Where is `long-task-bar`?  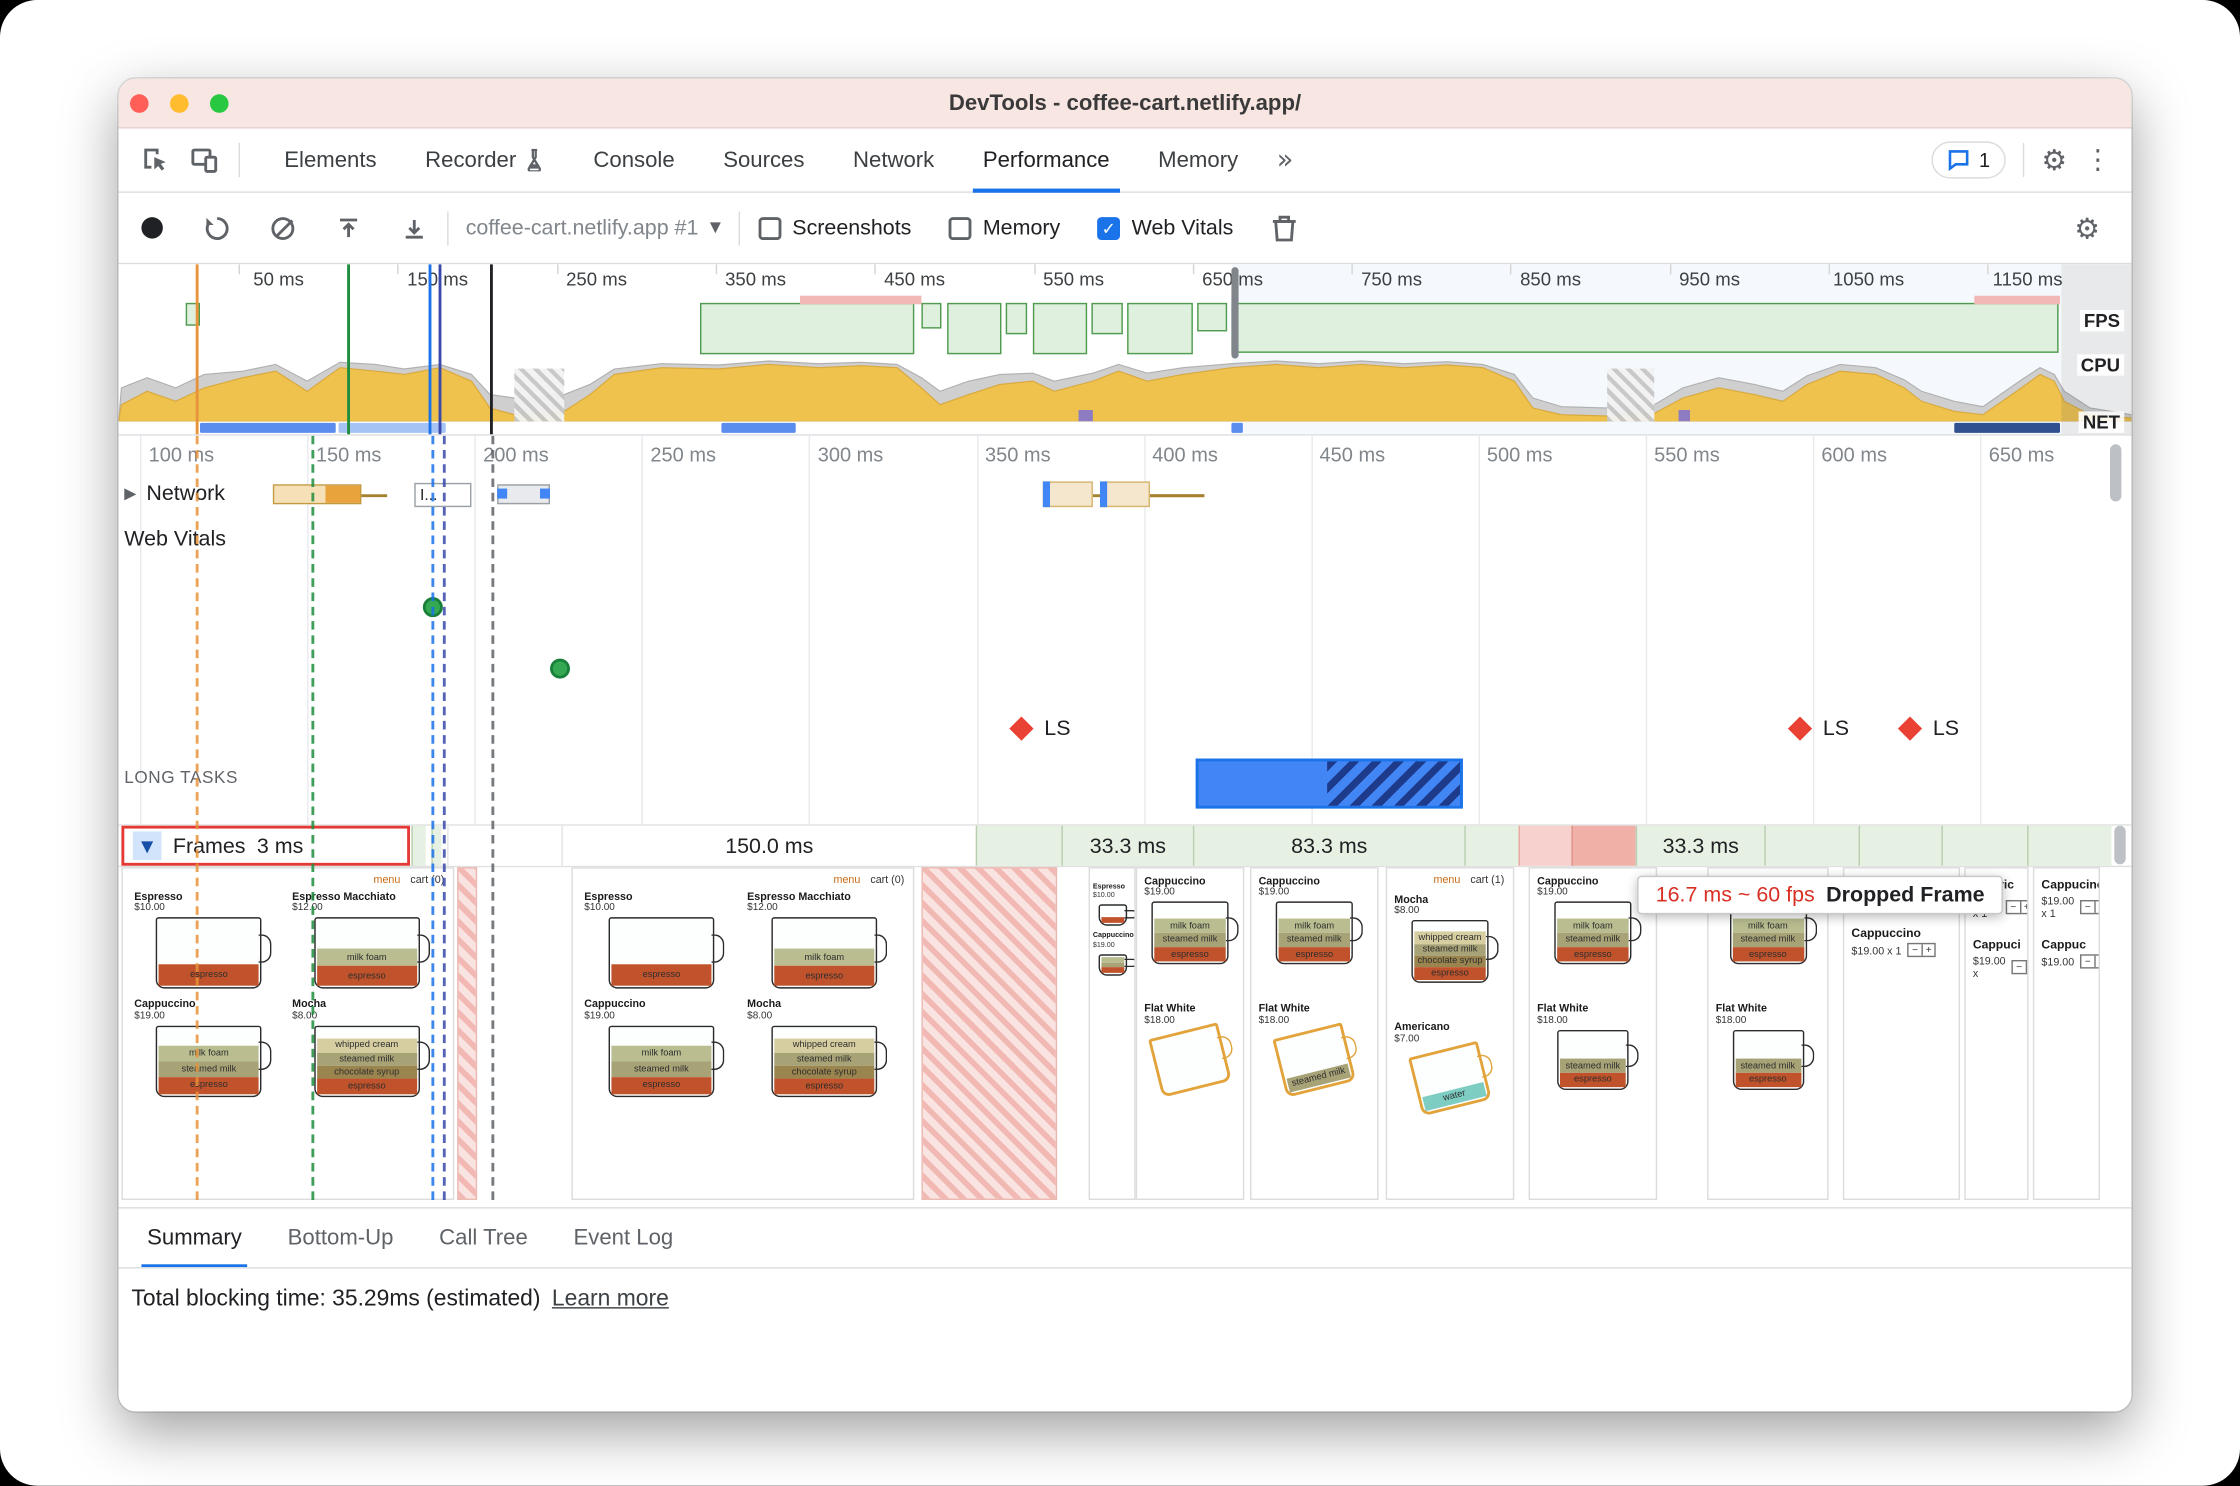 long-task-bar is located at coordinates (1329, 783).